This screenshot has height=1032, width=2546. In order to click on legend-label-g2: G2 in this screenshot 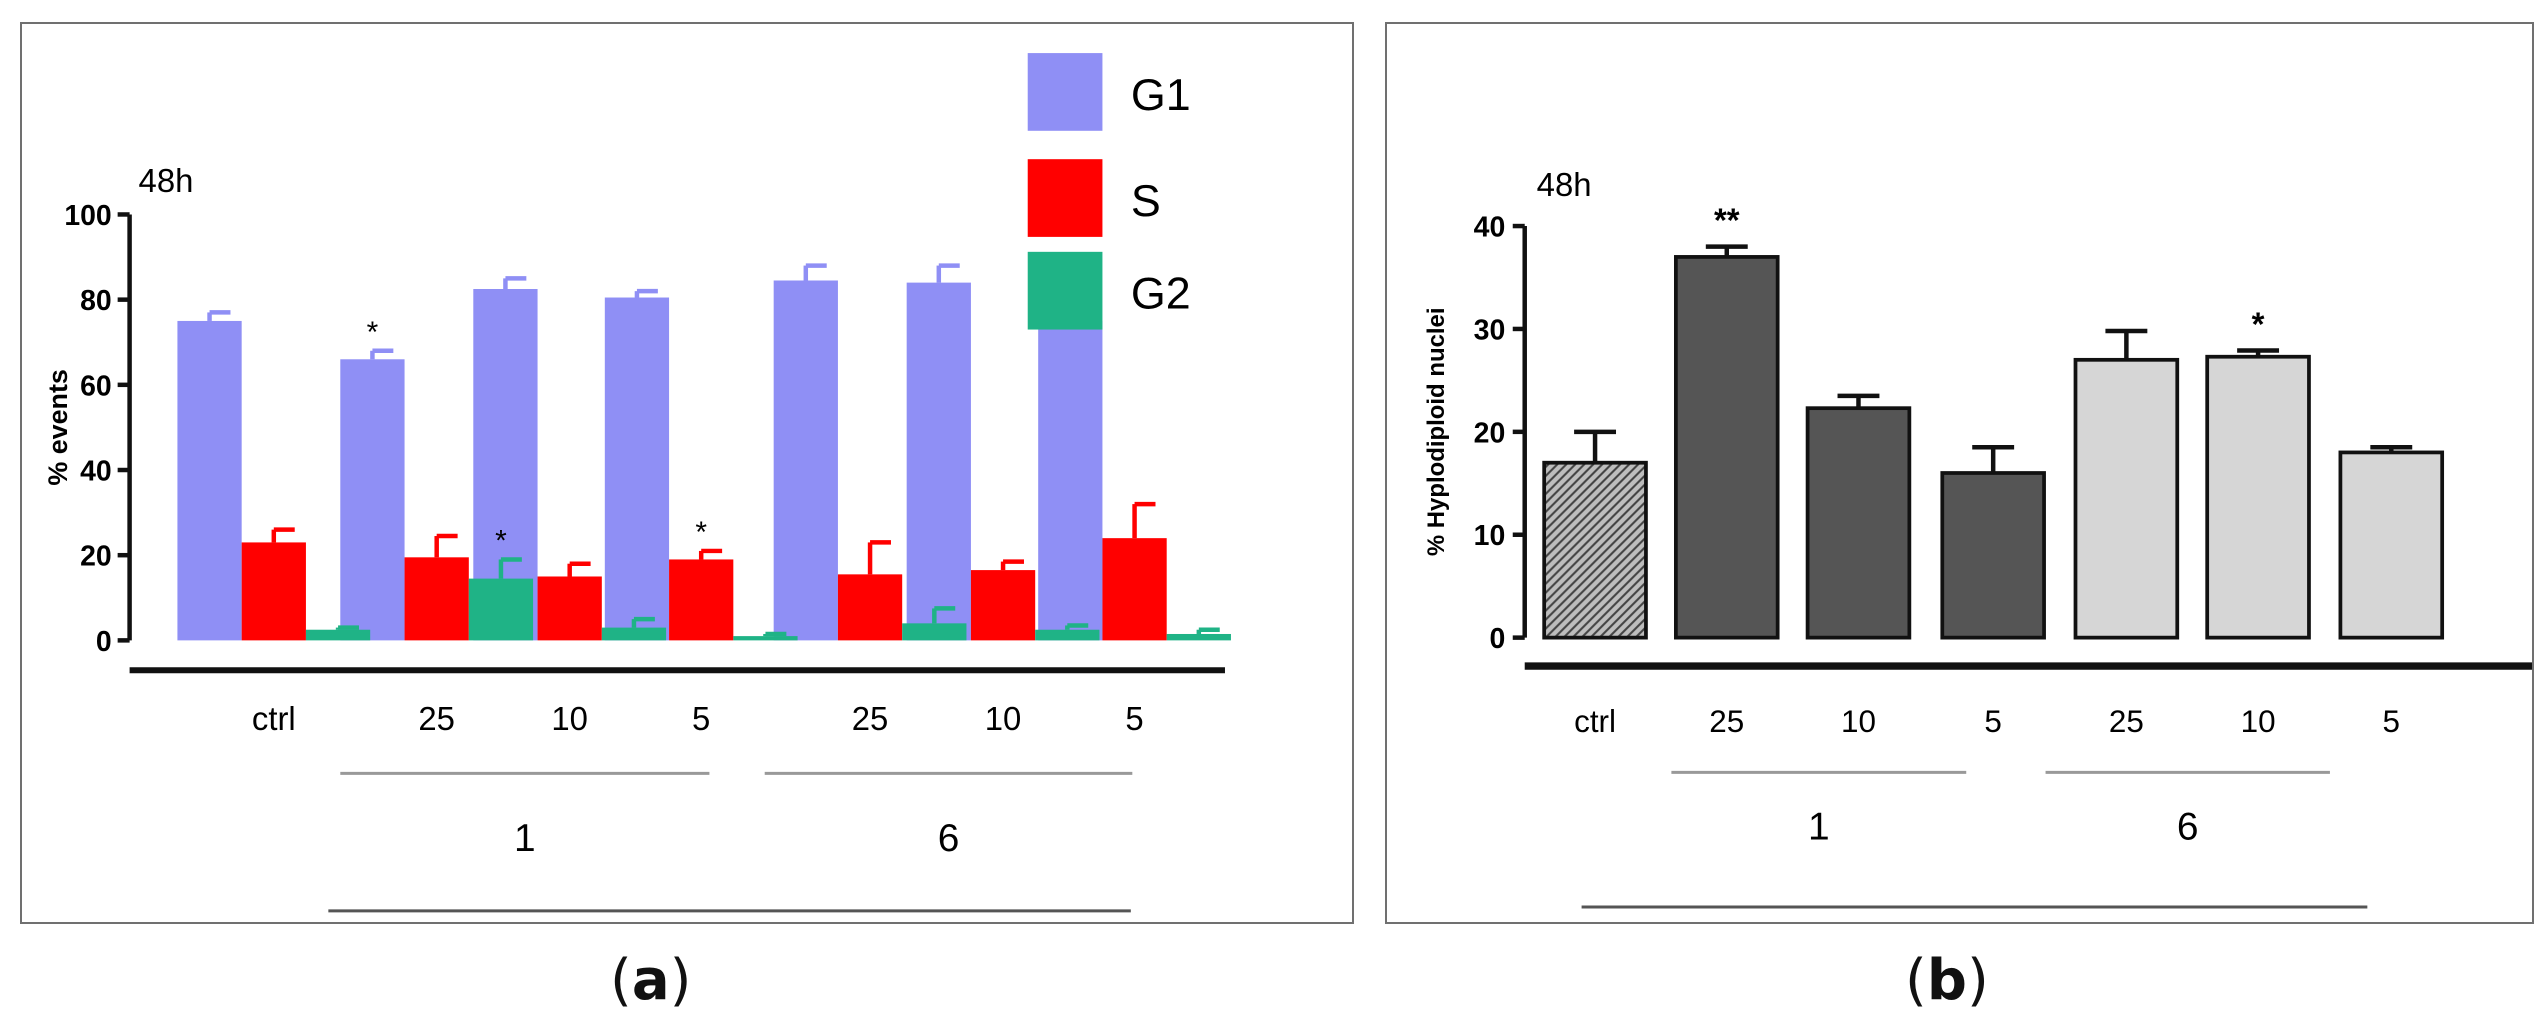, I will do `click(1161, 293)`.